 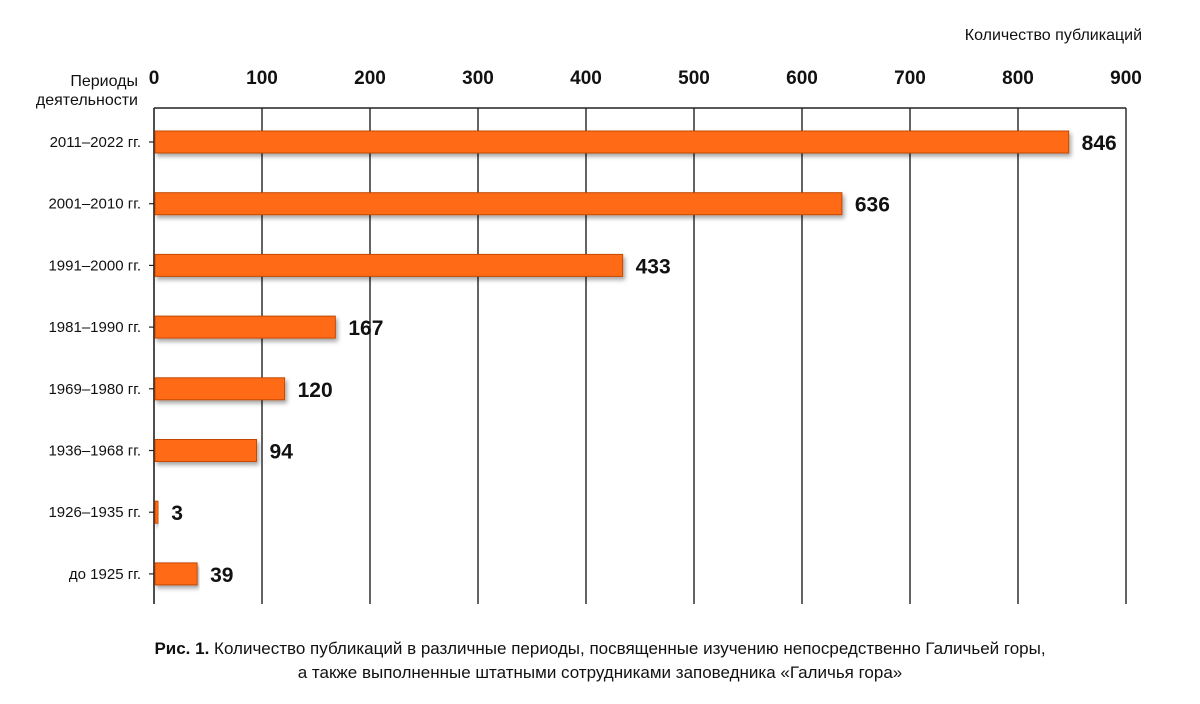 I want to click on value-label-1: 636, so click(x=872, y=205).